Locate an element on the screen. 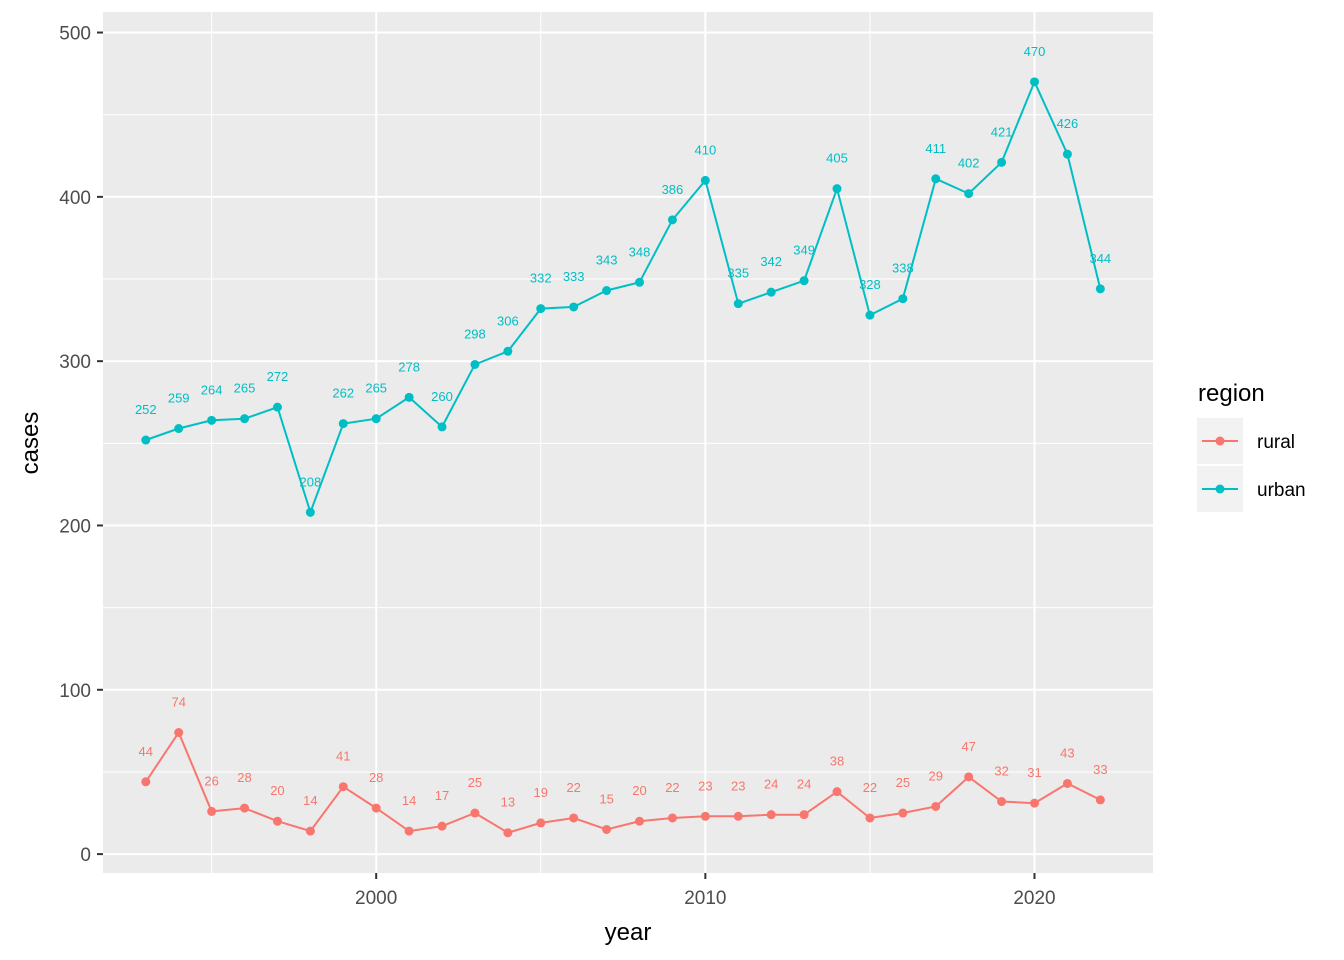 Image resolution: width=1344 pixels, height=960 pixels. y-tick-label: 100 is located at coordinates (75, 691).